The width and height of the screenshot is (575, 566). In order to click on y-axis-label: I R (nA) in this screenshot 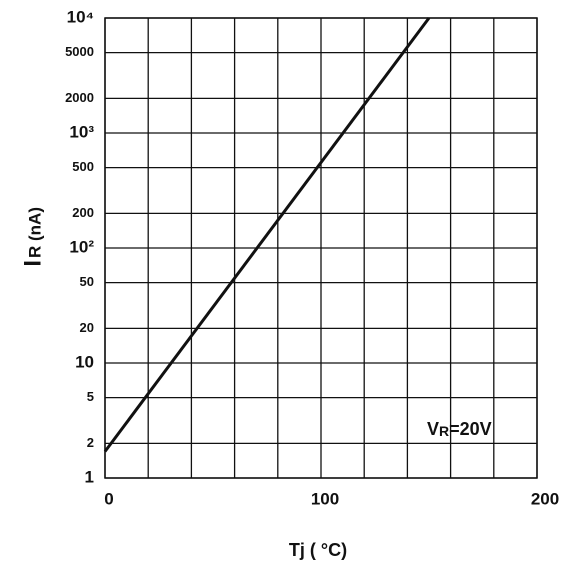, I will do `click(32, 237)`.